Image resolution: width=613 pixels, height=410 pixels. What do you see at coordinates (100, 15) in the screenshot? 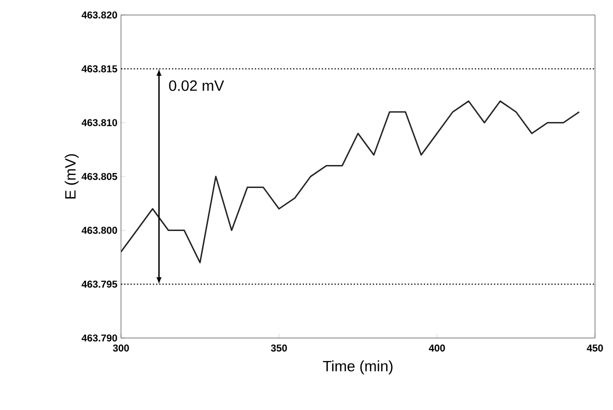
I see `y-tick-label: 463.820` at bounding box center [100, 15].